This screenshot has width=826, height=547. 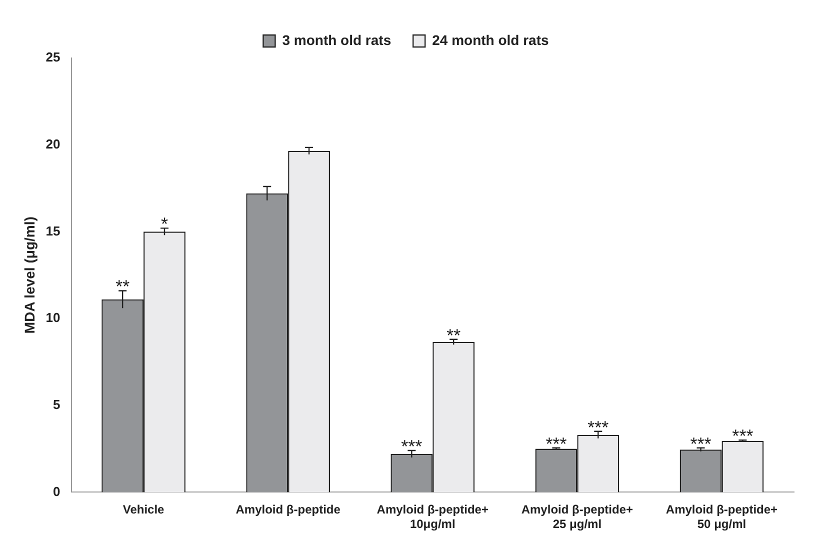 What do you see at coordinates (577, 517) in the screenshot?
I see `x-tick-label: Amyloid β-peptide+ 25 μg/ml` at bounding box center [577, 517].